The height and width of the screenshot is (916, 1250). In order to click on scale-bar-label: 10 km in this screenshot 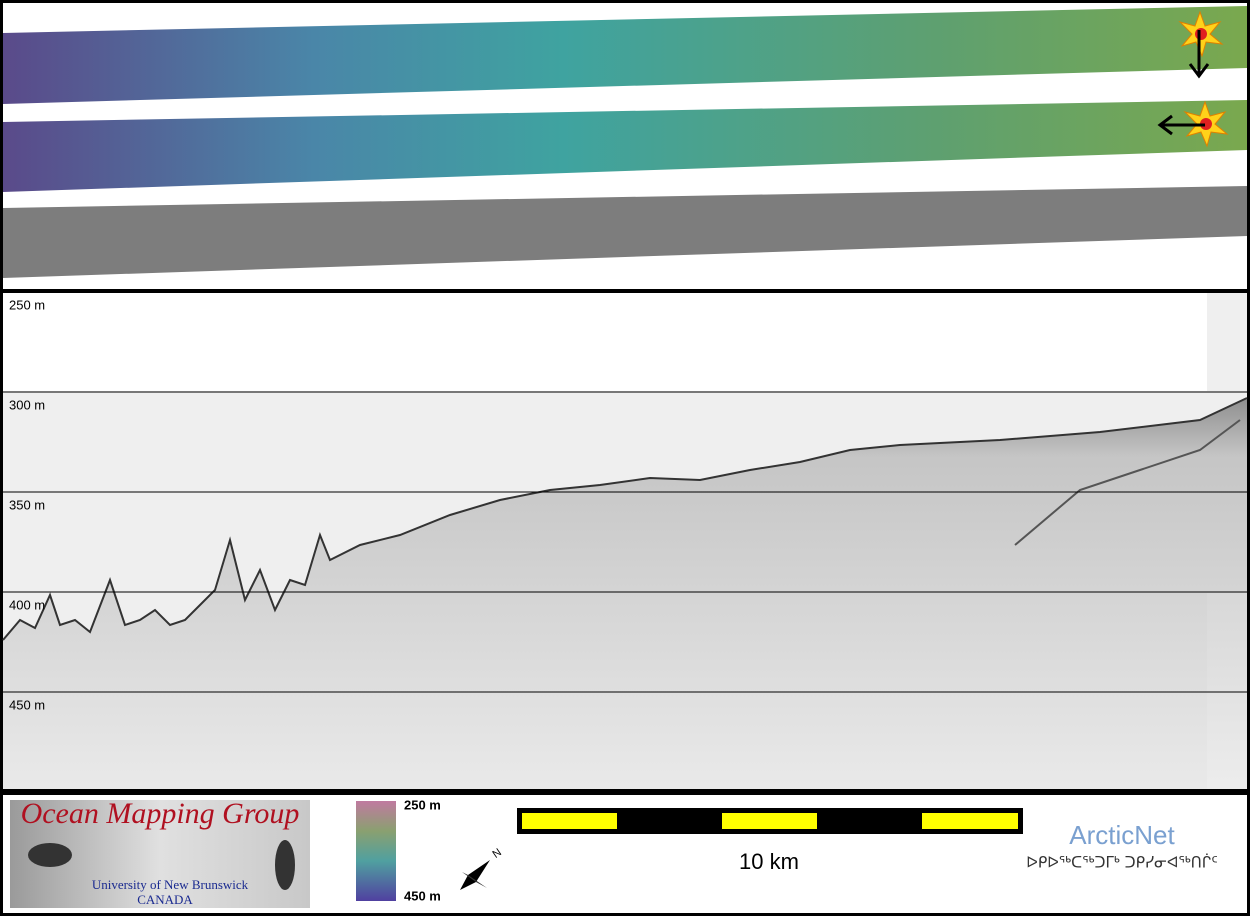, I will do `click(769, 861)`.